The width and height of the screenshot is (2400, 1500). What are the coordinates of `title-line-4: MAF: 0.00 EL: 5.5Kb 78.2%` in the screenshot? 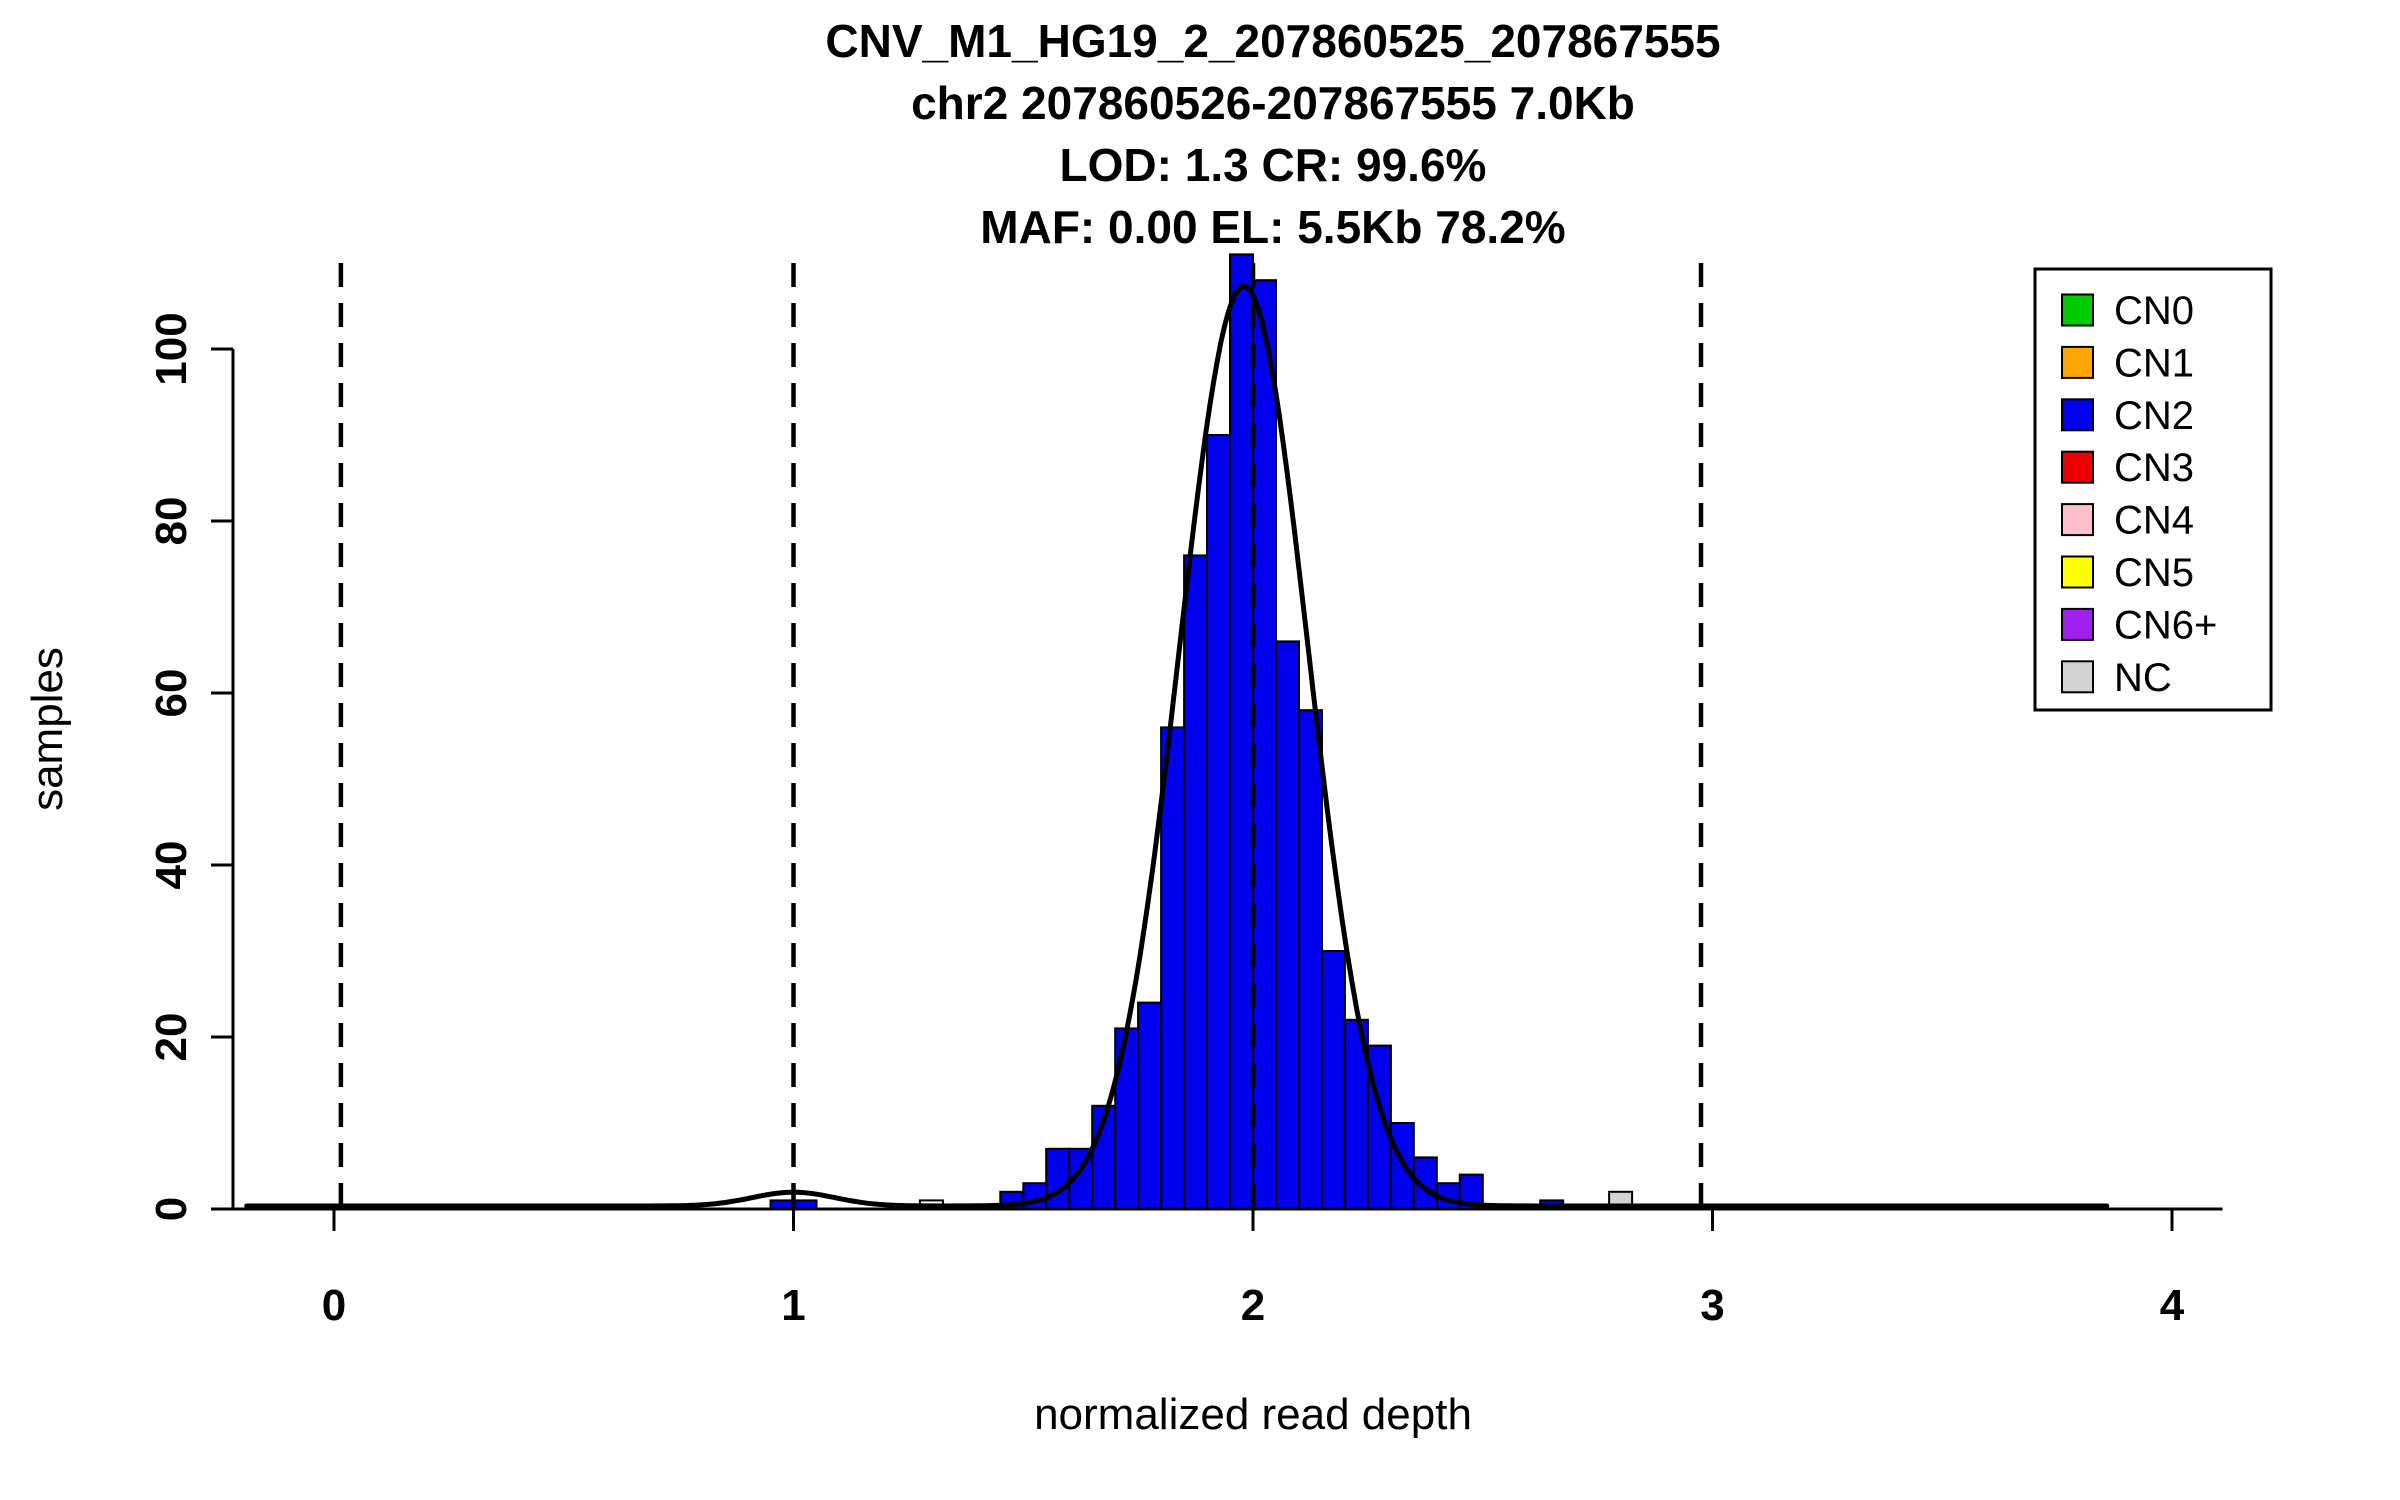 It's located at (1273, 227).